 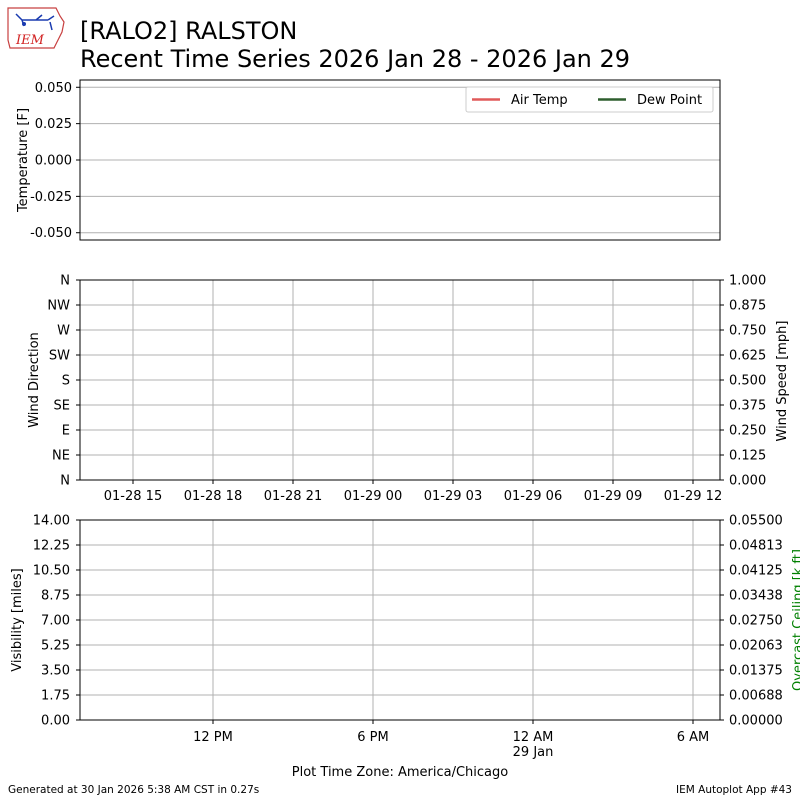 I want to click on vis-tick-label: 10.50, so click(x=51, y=571).